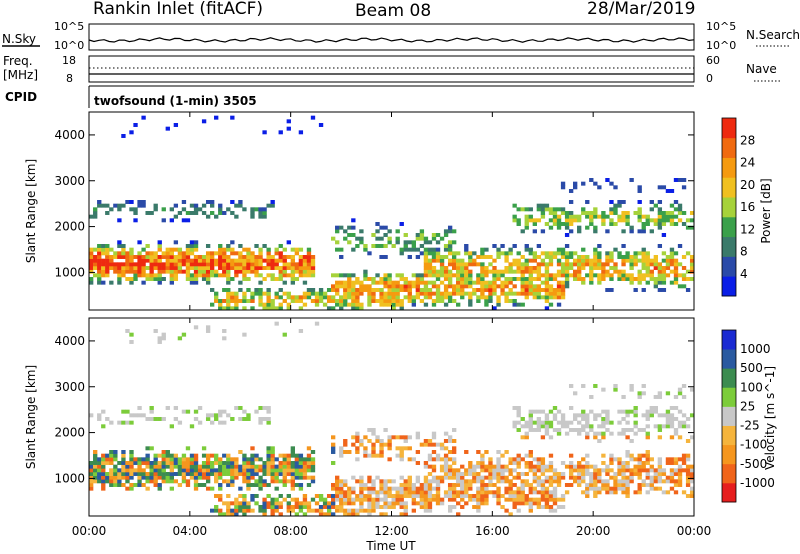  I want to click on noise-right-tick-top: 10^5, so click(721, 26).